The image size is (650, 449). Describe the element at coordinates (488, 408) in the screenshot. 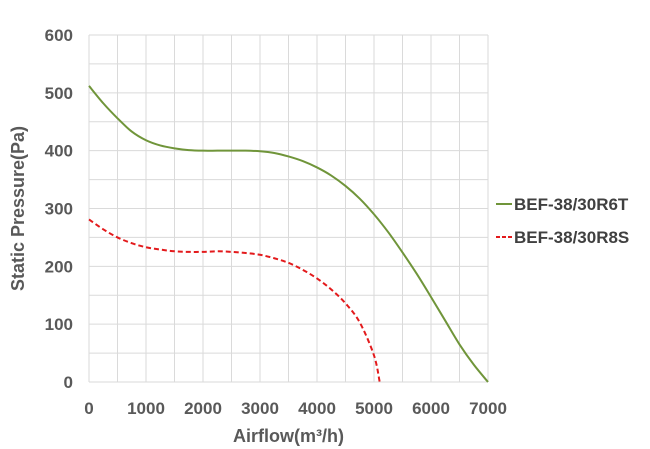

I see `x-tick-label: 7000` at that location.